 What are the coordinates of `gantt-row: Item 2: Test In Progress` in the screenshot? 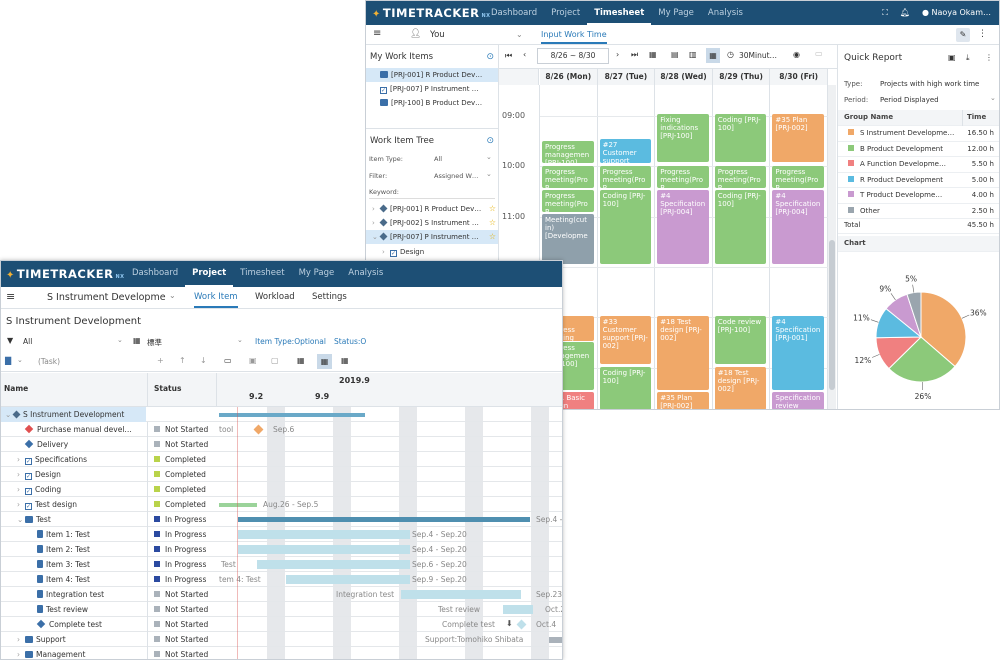 It's located at (281, 549).